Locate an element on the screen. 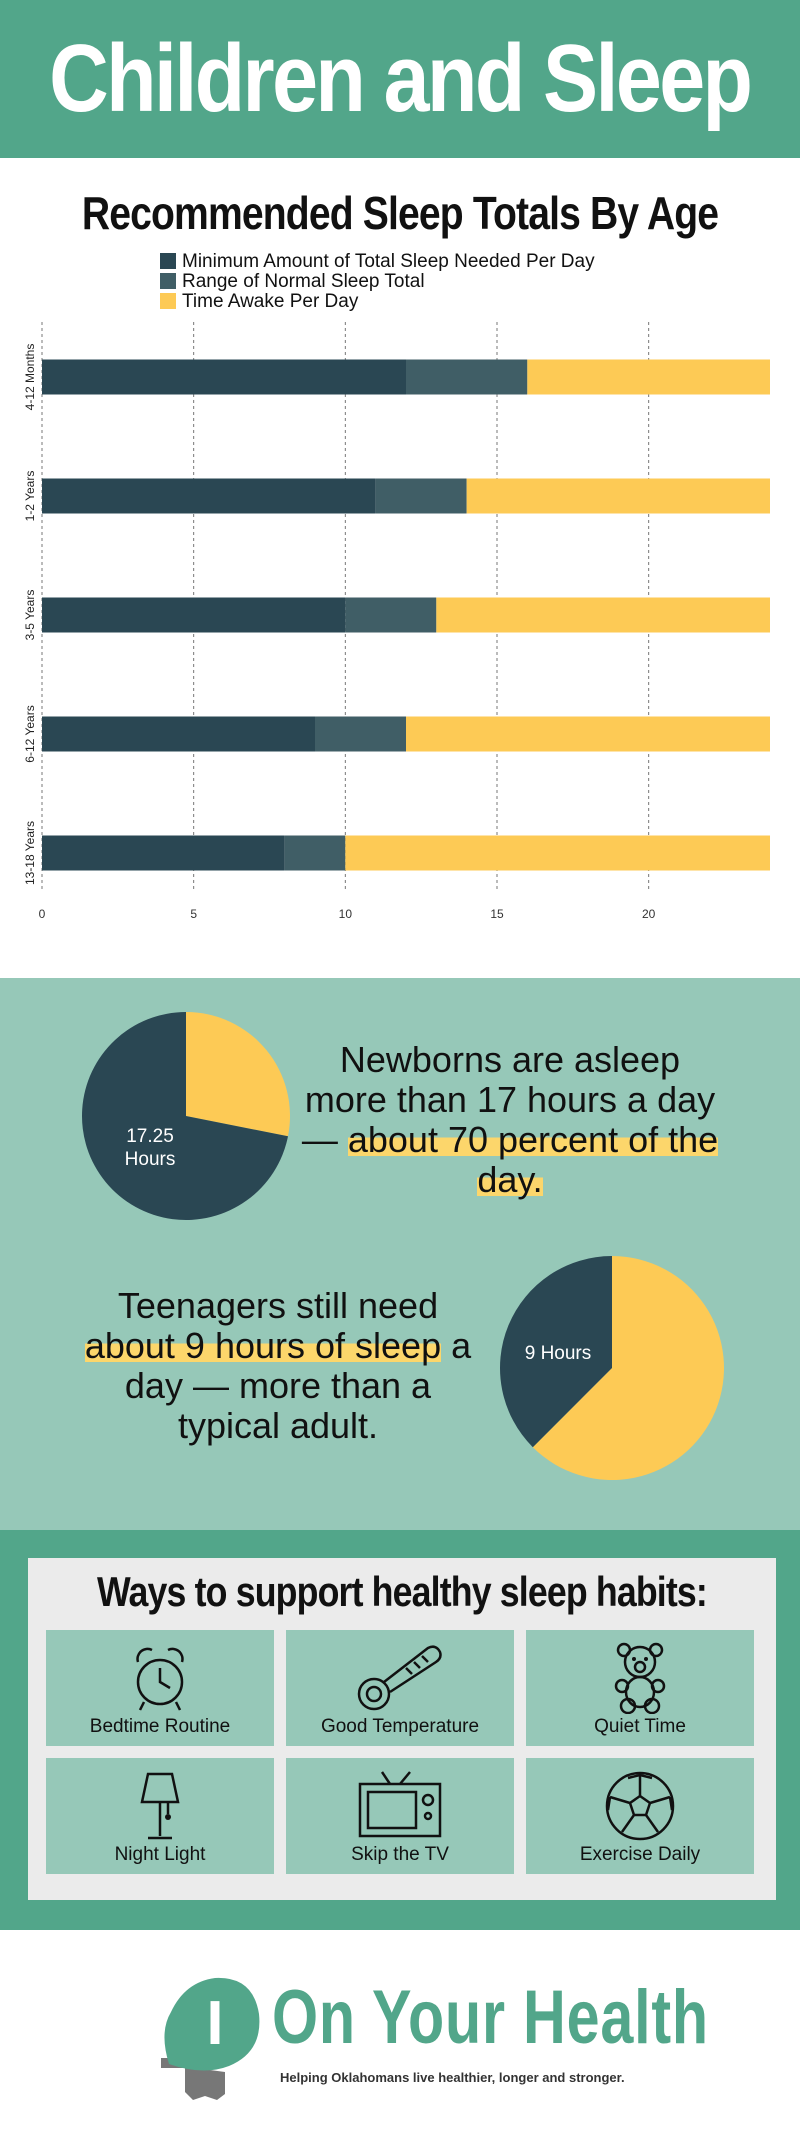 Image resolution: width=800 pixels, height=2142 pixels. tip-label: Skip the TV is located at coordinates (400, 1854).